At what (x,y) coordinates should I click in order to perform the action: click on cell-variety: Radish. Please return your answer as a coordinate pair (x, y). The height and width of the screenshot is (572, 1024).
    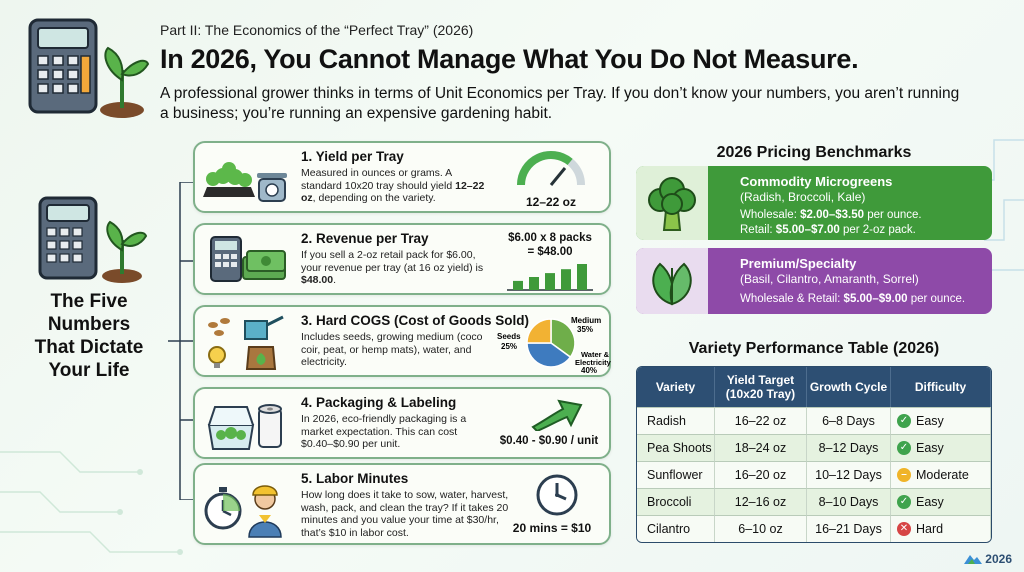
    Looking at the image, I should click on (676, 420).